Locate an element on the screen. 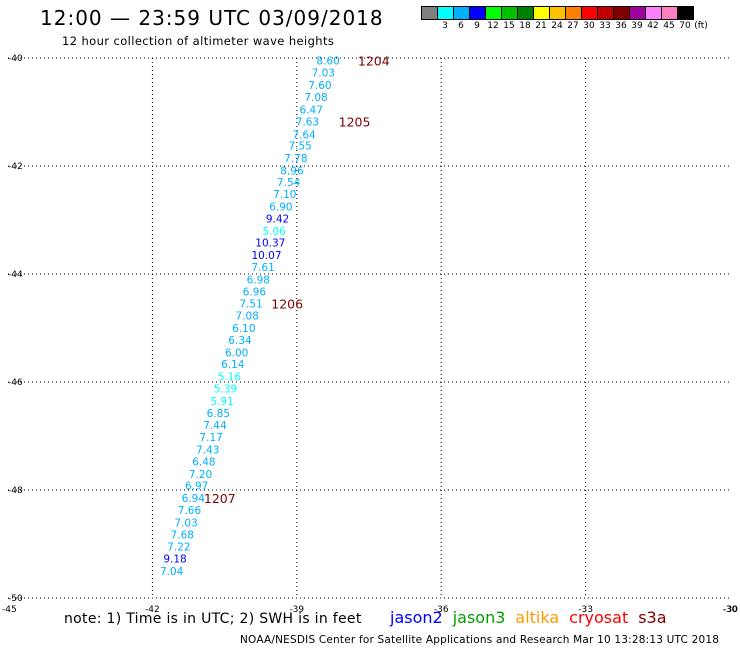 The image size is (740, 650). legend-item-altika: altika is located at coordinates (537, 617).